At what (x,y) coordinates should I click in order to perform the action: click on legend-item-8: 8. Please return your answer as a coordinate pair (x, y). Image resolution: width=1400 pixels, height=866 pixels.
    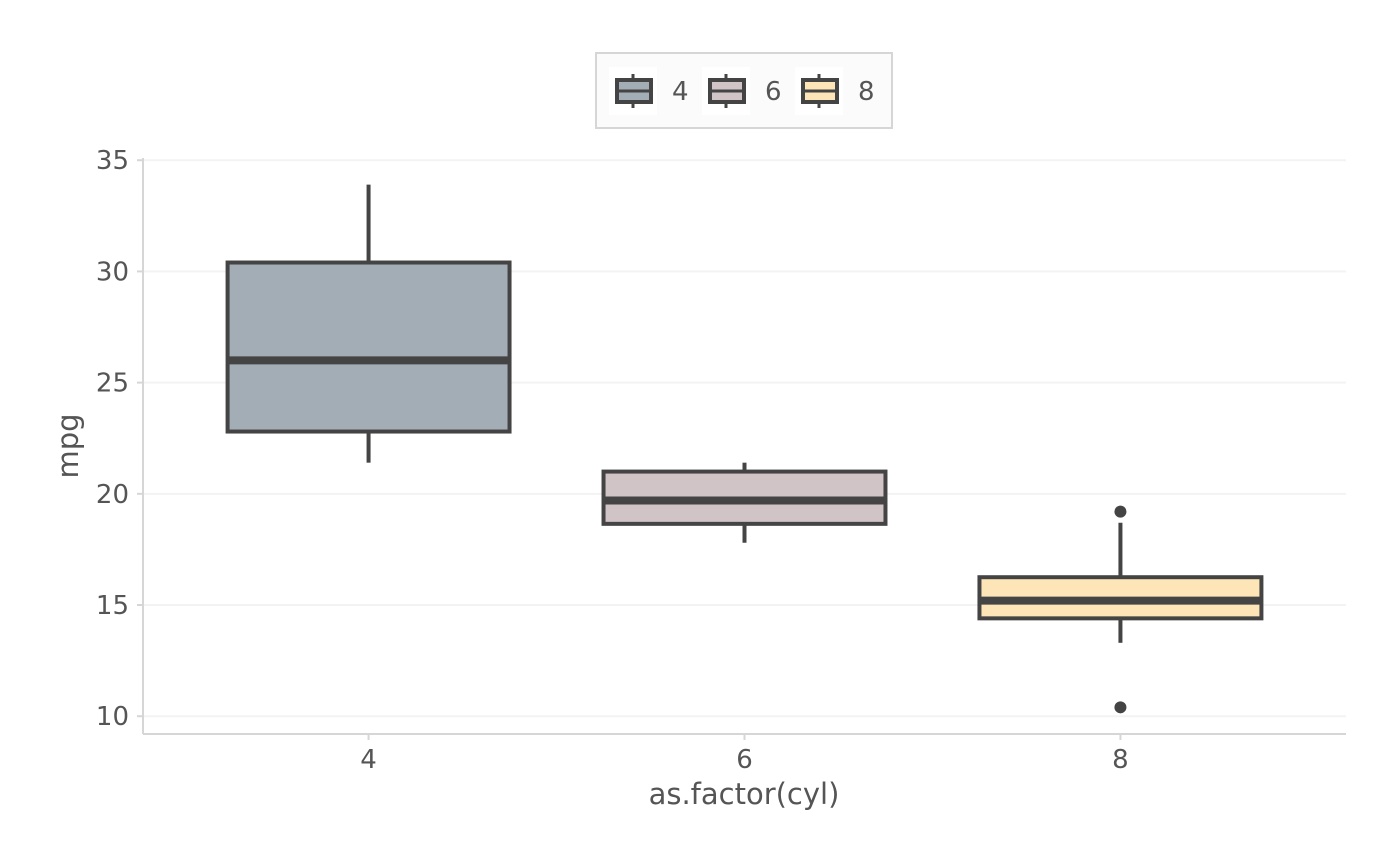
    Looking at the image, I should click on (835, 91).